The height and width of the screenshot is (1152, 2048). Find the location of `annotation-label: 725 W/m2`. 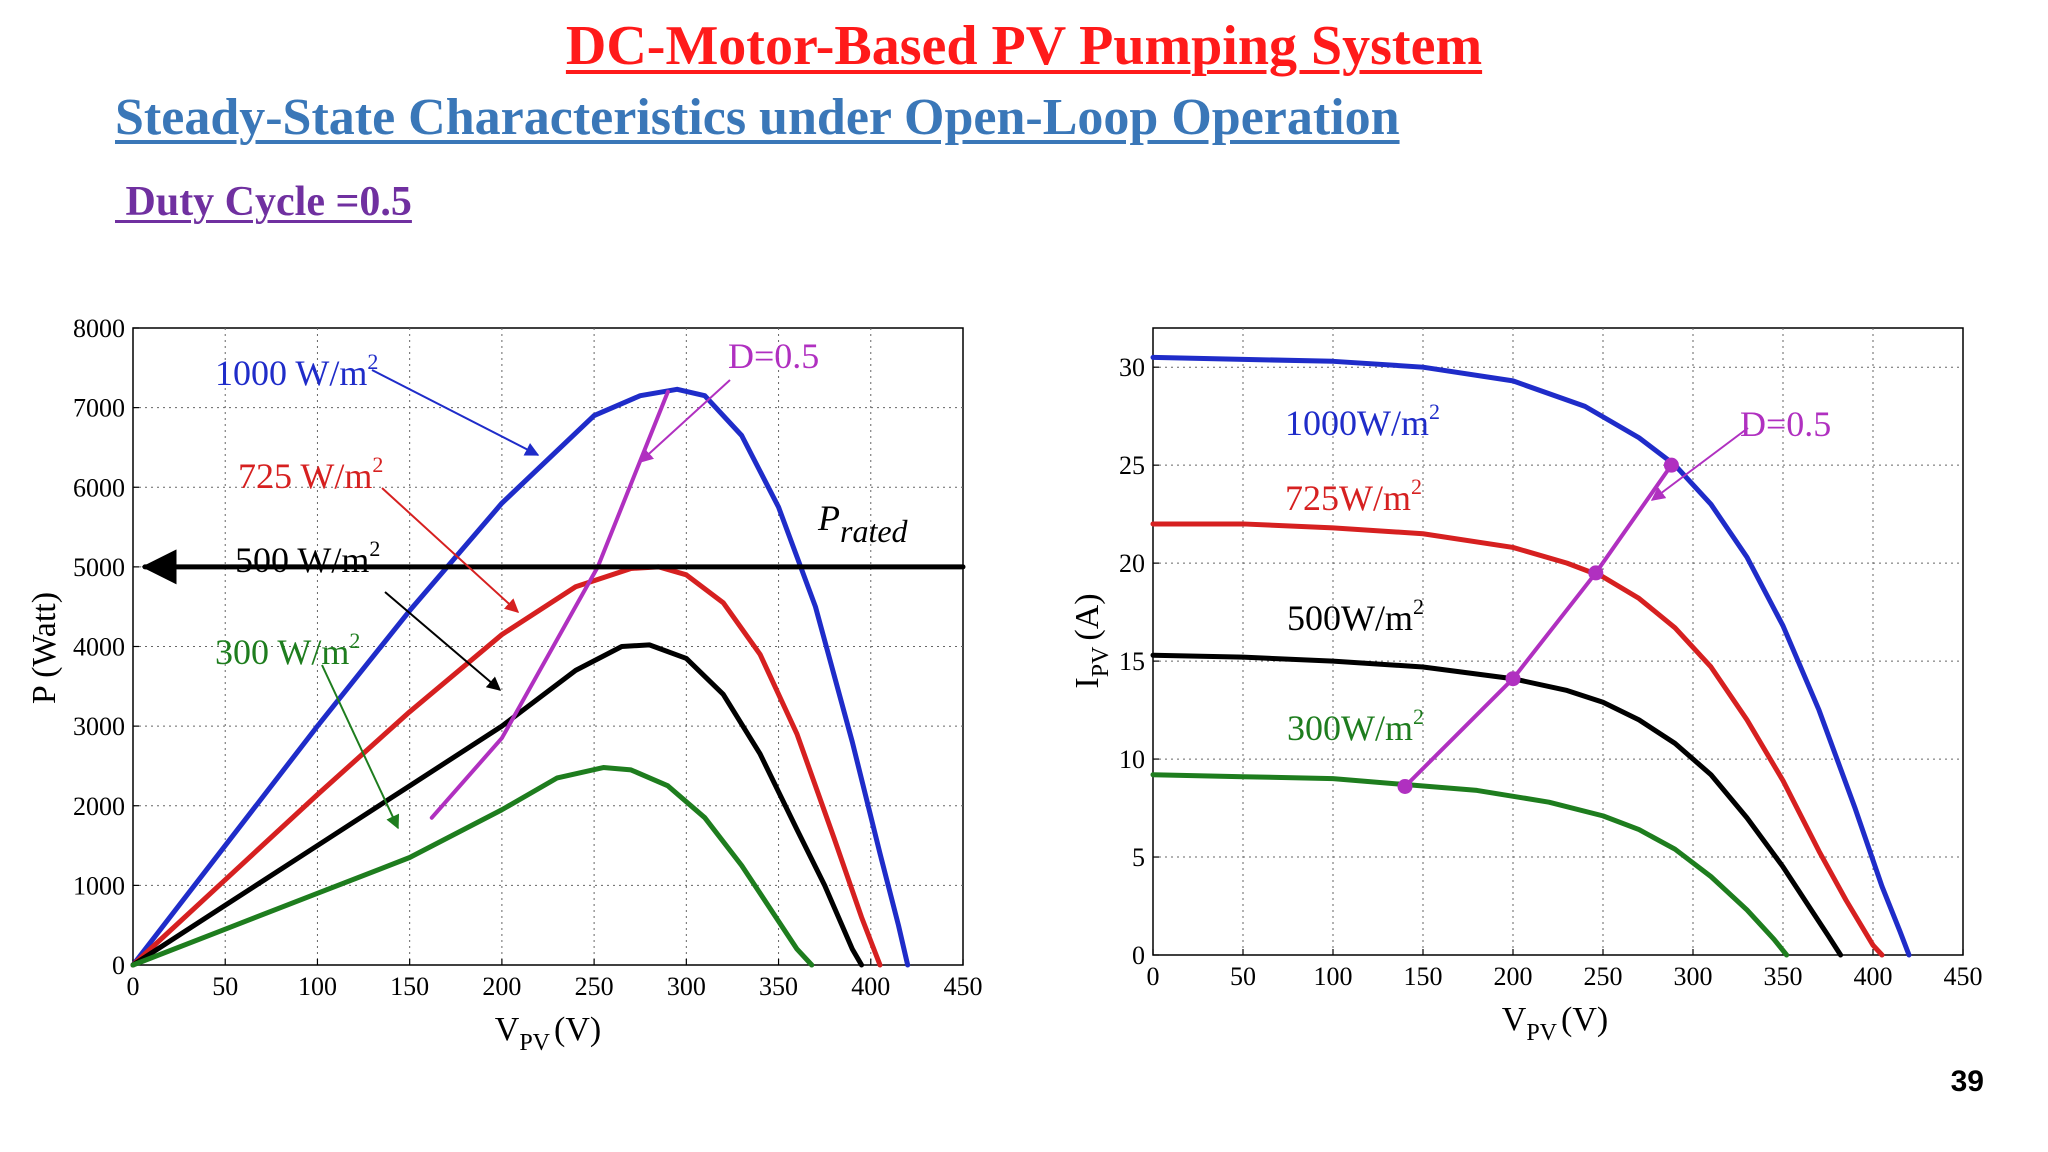

annotation-label: 725 W/m2 is located at coordinates (310, 474).